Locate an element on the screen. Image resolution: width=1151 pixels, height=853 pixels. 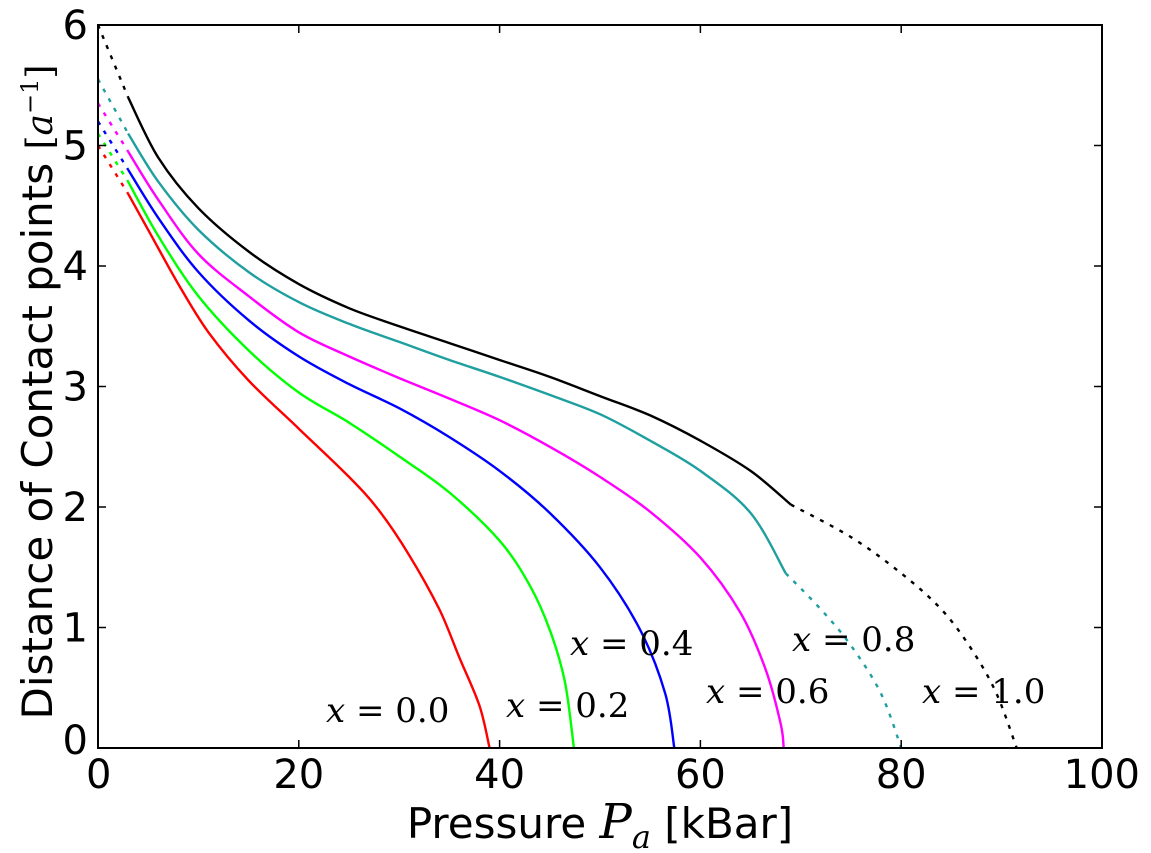
curve-label: x = 0.8 is located at coordinates (853, 640).